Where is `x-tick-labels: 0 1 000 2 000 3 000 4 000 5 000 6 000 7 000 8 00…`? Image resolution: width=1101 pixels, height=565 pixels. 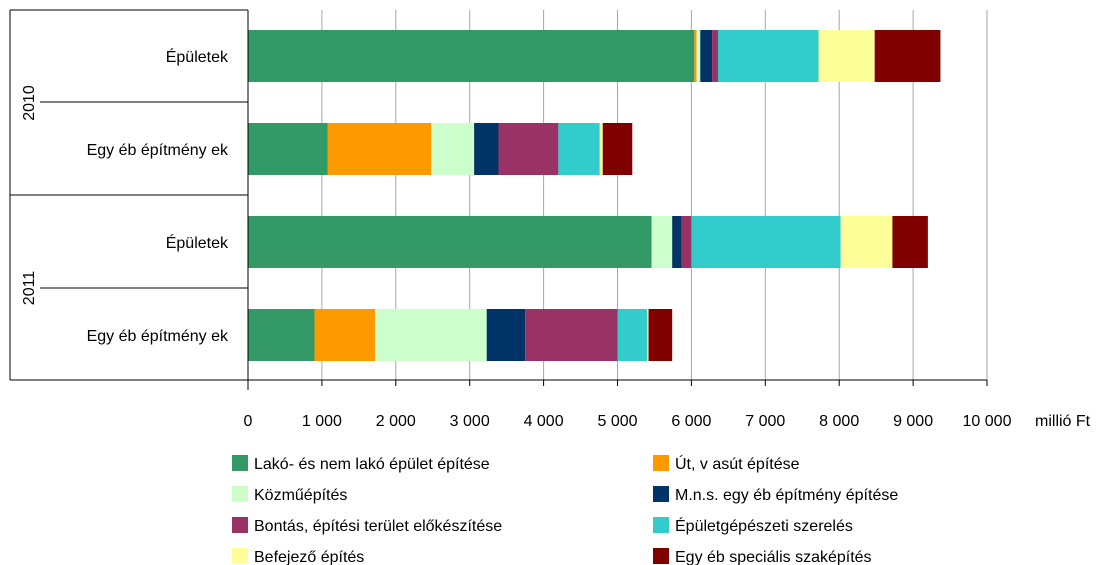
x-tick-labels: 0 1 000 2 000 3 000 4 000 5 000 6 000 7 000 8 00… is located at coordinates (628, 421).